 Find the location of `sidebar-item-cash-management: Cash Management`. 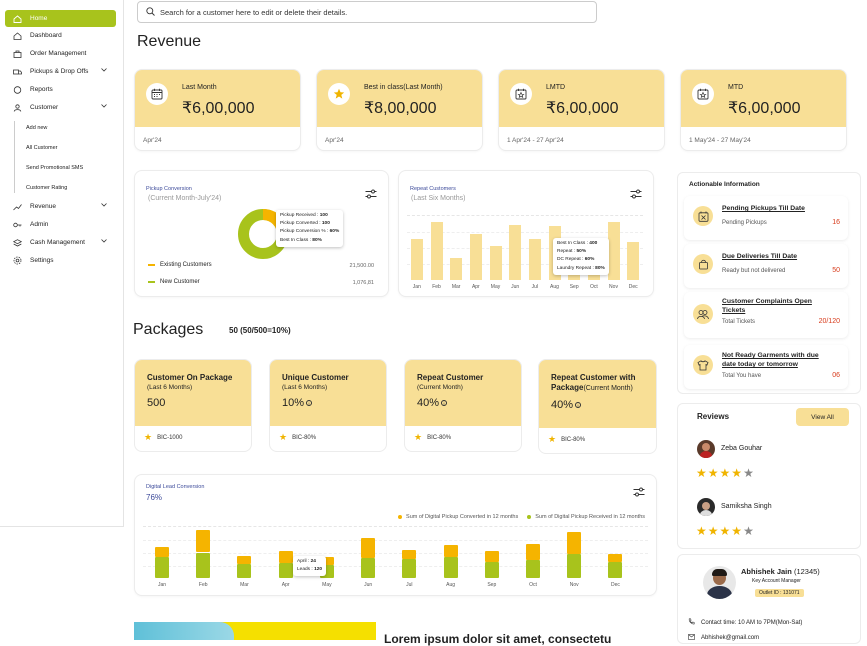

sidebar-item-cash-management: Cash Management is located at coordinates (60, 242).